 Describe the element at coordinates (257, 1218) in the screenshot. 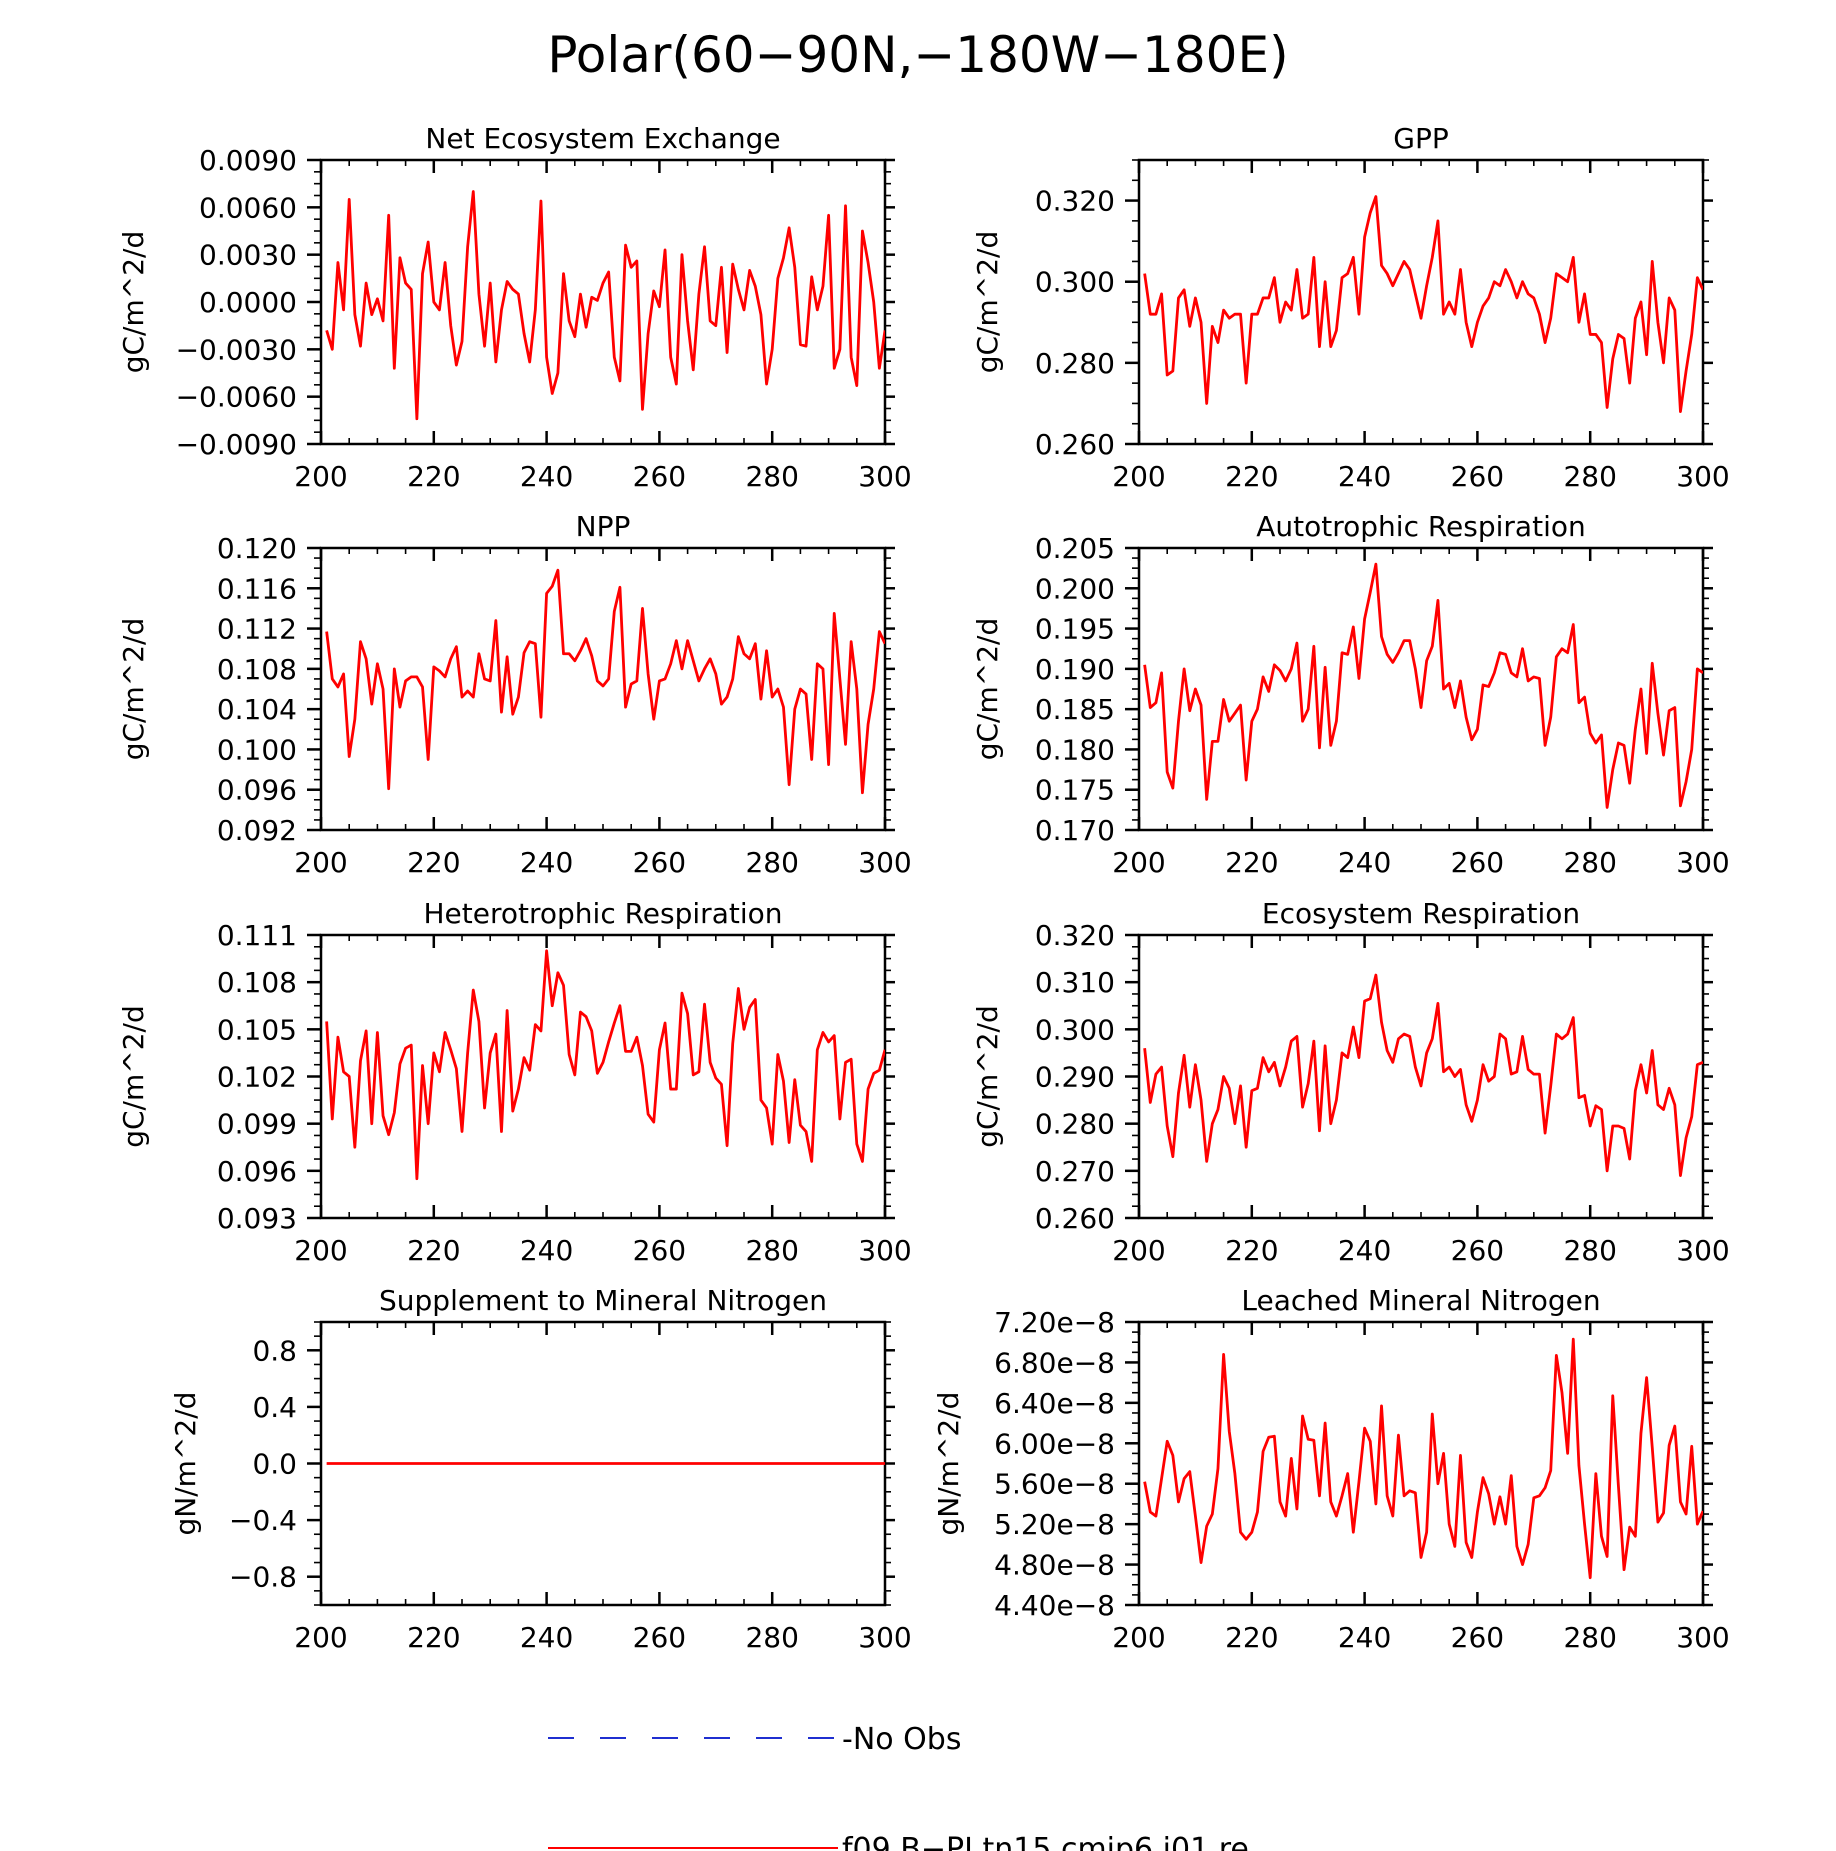

I see `y-tick-label: 0.093` at that location.